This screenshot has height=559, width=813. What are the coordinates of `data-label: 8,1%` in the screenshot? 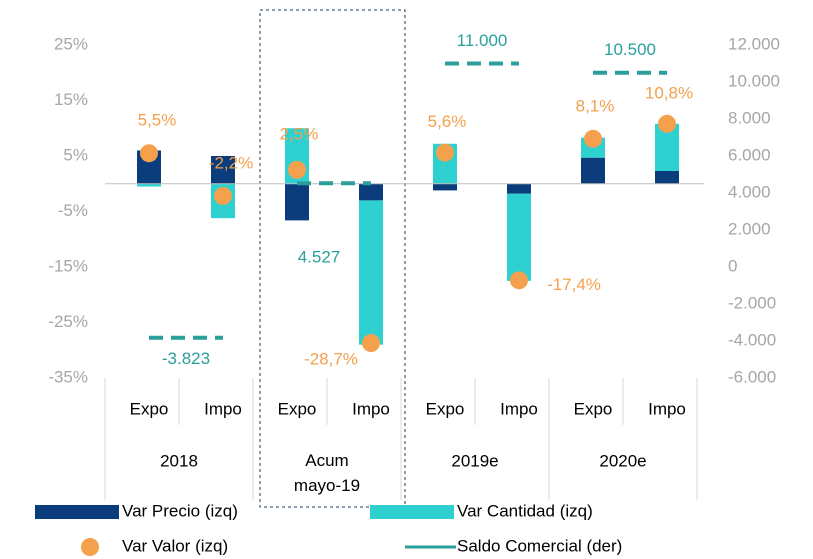 It's located at (595, 105).